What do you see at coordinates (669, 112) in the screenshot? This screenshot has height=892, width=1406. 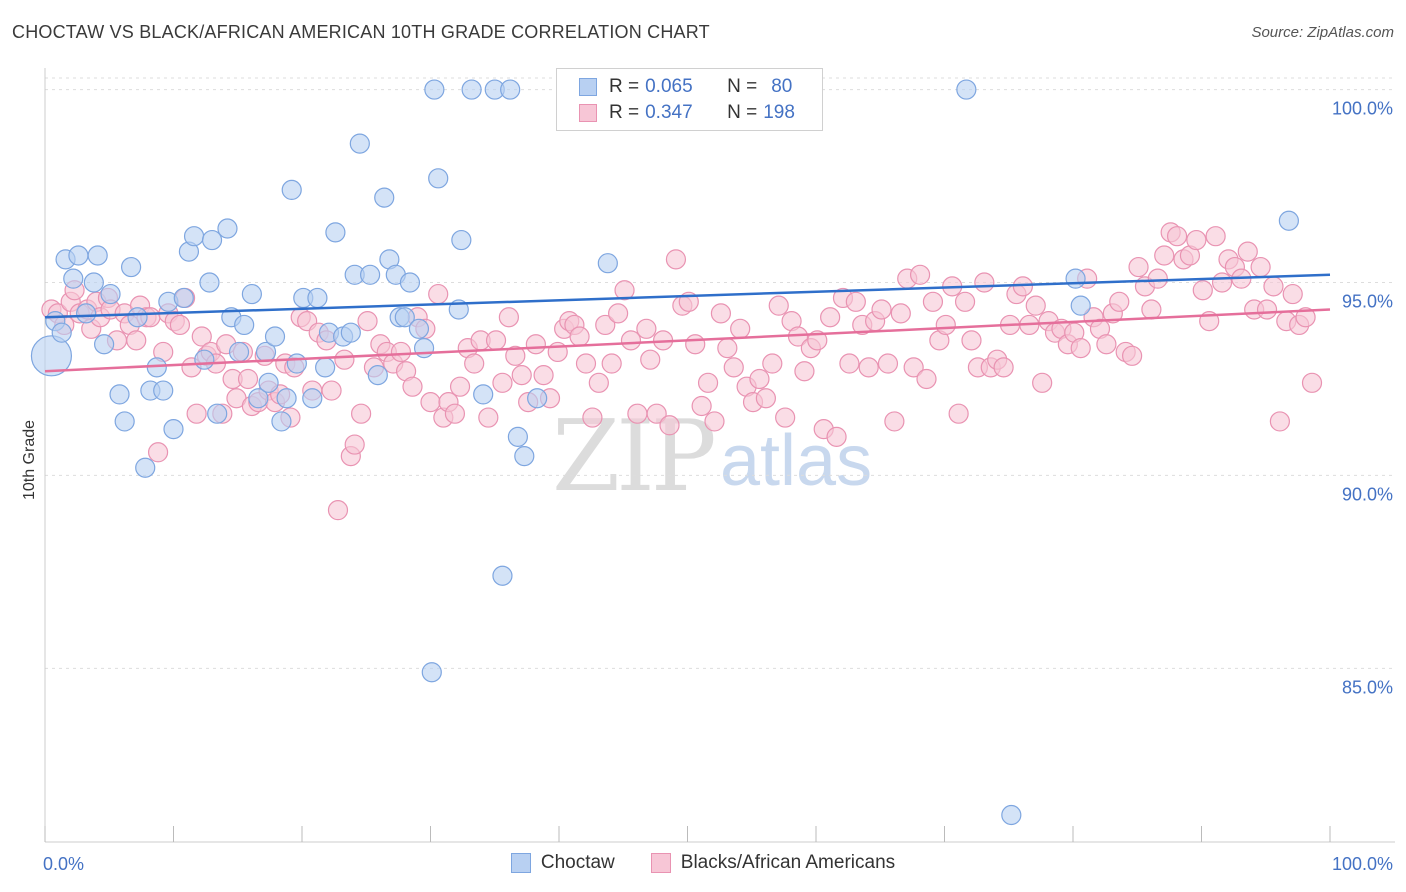 I see `legend-r-value: 0.347` at bounding box center [669, 112].